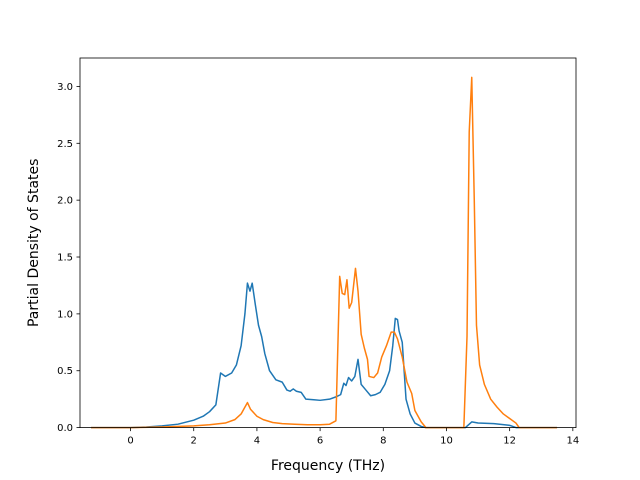 This screenshot has width=640, height=480. Describe the element at coordinates (65, 144) in the screenshot. I see `y-tick-label: 2.5` at that location.